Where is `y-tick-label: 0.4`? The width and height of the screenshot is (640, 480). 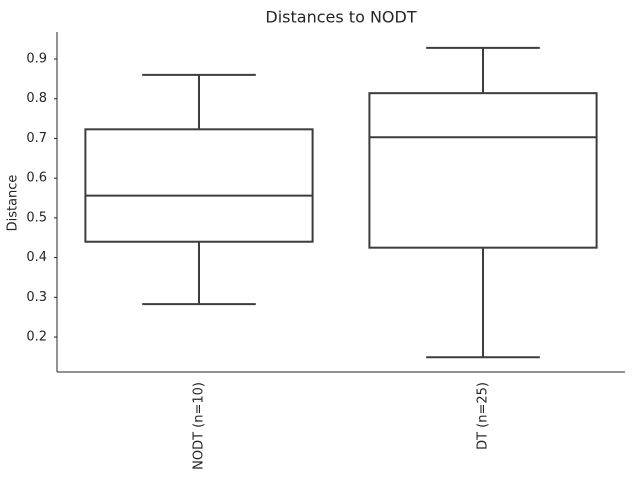 y-tick-label: 0.4 is located at coordinates (36, 257).